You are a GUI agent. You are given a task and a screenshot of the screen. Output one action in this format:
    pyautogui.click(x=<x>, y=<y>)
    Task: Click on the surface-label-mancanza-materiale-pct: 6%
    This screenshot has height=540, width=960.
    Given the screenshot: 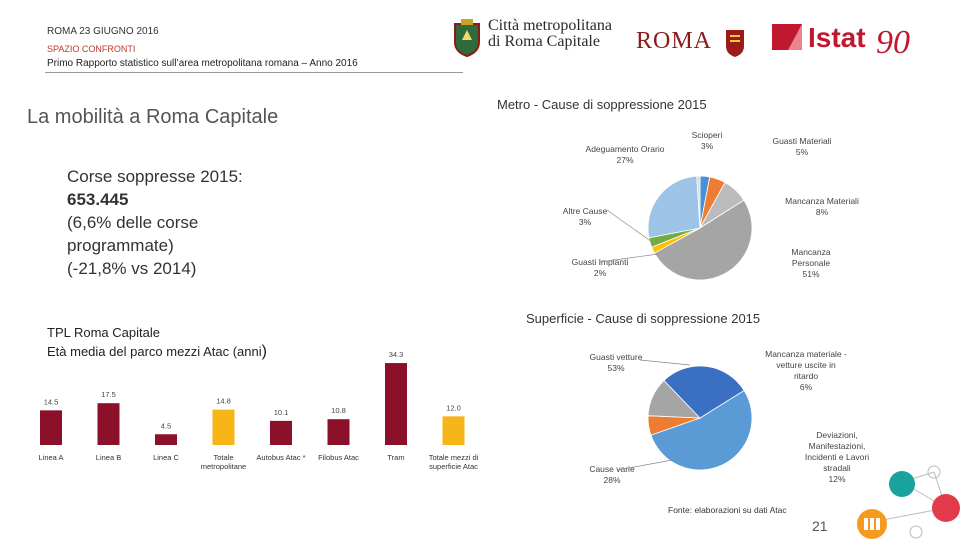 What is the action you would take?
    pyautogui.click(x=806, y=387)
    